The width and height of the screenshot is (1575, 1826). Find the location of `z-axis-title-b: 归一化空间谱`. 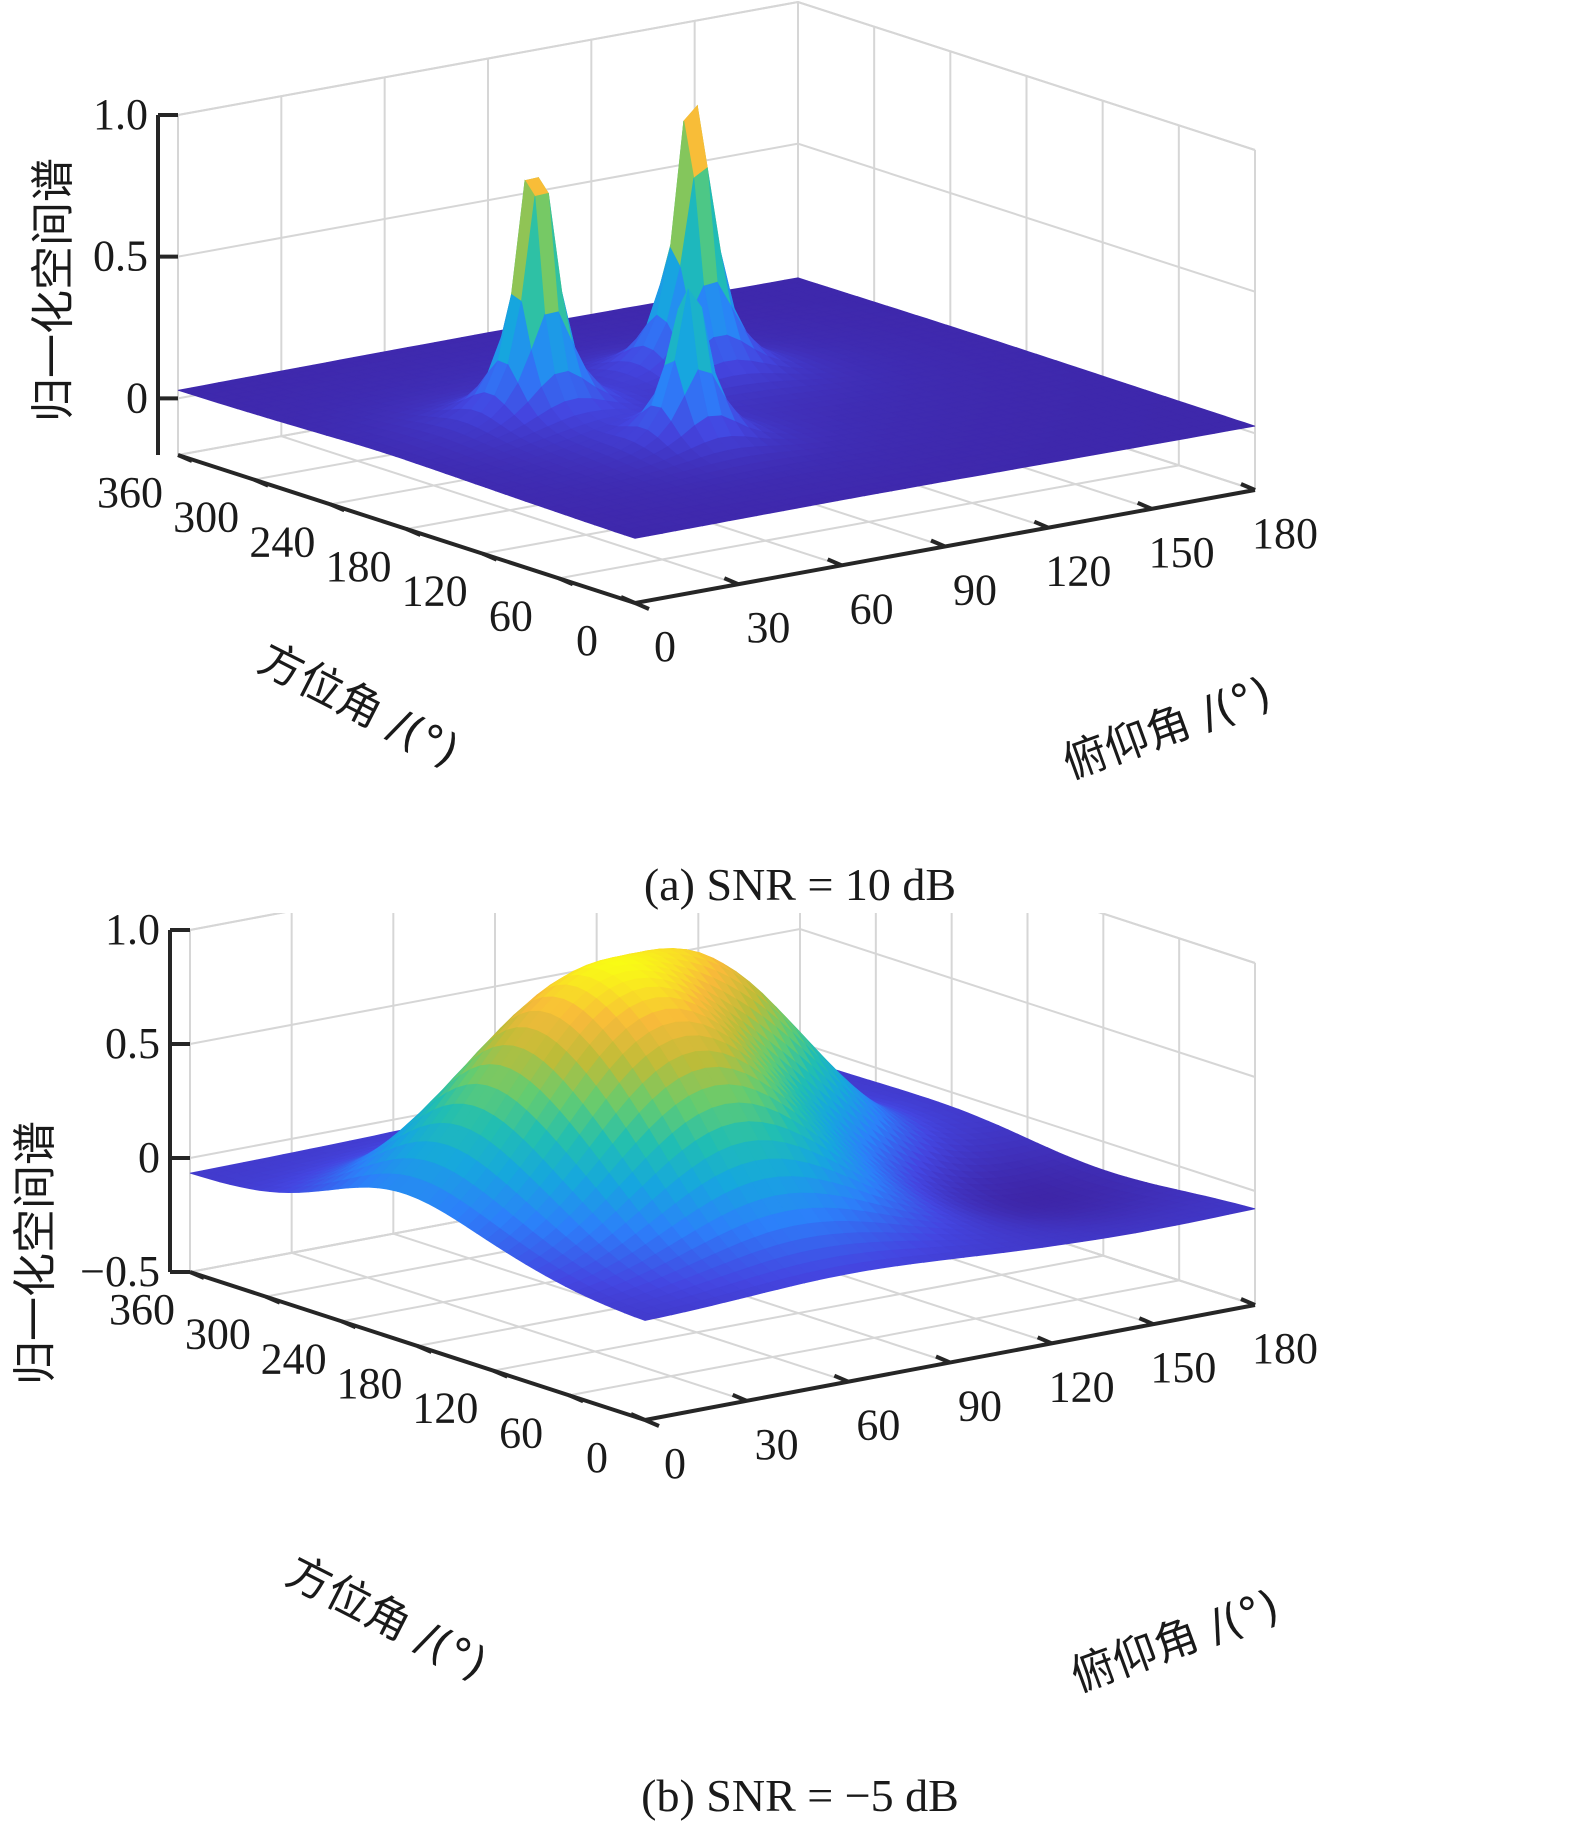

z-axis-title-b: 归一化空间谱 is located at coordinates (35, 1253).